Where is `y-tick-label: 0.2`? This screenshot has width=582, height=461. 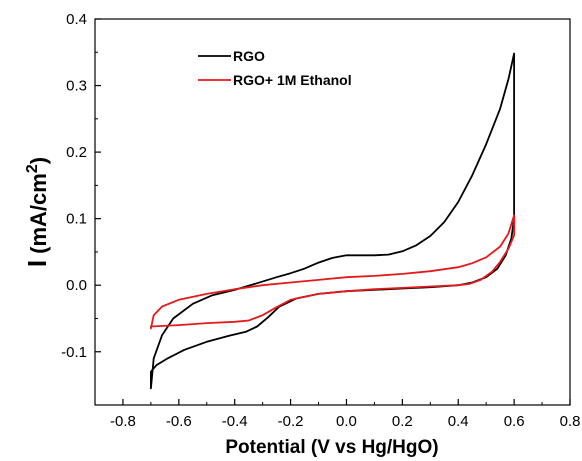 y-tick-label: 0.2 is located at coordinates (76, 152).